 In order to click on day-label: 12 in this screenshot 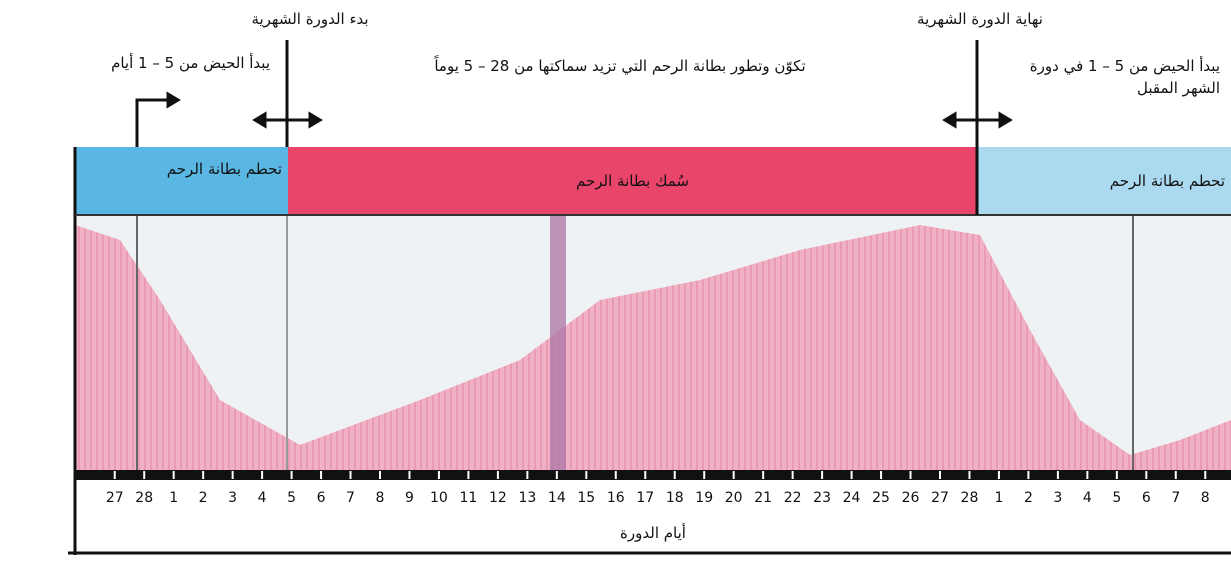, I will do `click(497, 498)`.